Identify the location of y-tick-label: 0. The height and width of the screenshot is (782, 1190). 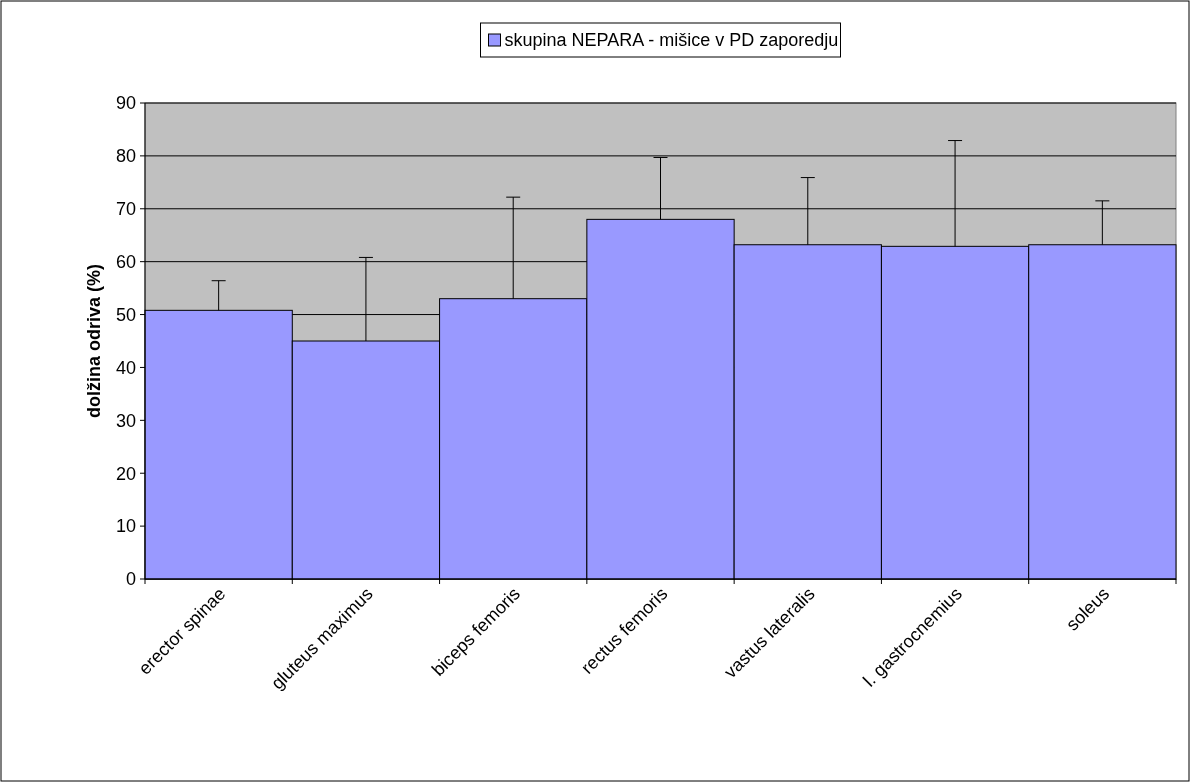
(130, 579).